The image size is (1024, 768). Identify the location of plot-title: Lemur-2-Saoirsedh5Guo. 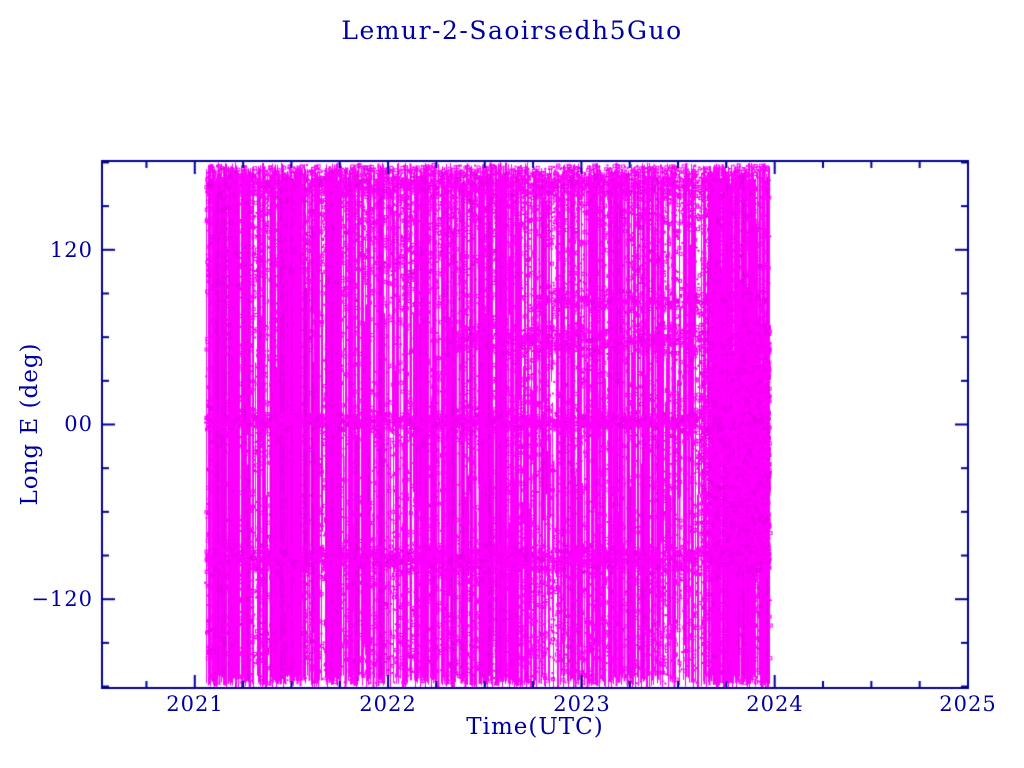
(512, 30).